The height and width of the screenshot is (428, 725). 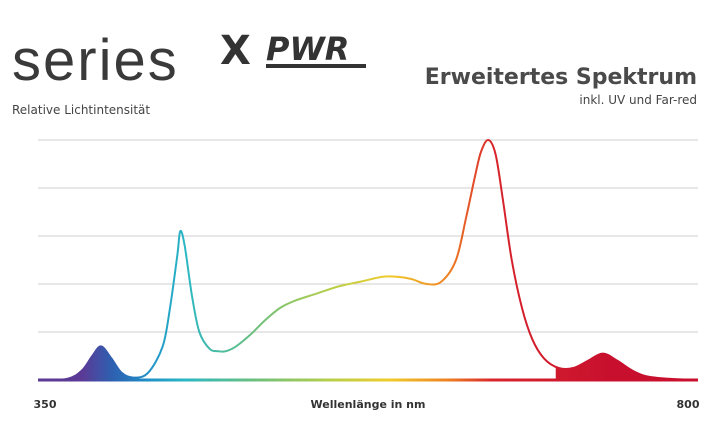 What do you see at coordinates (189, 60) in the screenshot?
I see `logo: series X PWR` at bounding box center [189, 60].